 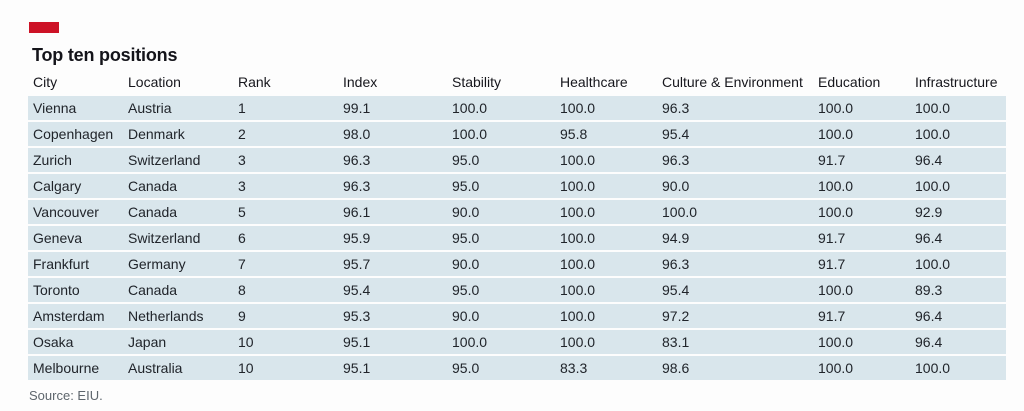 I want to click on table-cell: Germany, so click(x=178, y=264).